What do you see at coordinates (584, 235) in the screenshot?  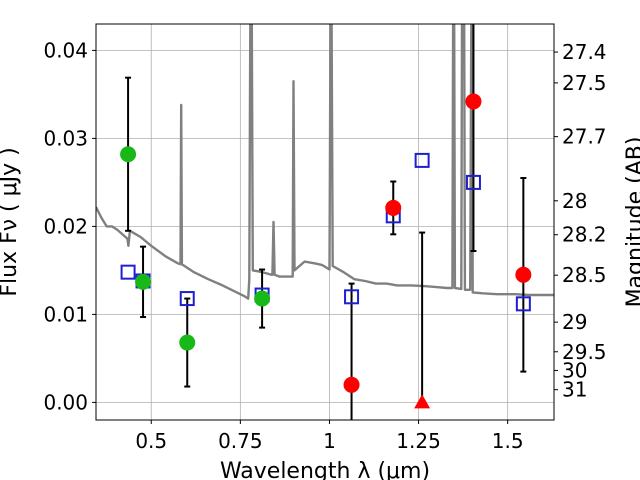 I see `y-right-tick-label: 28.2` at bounding box center [584, 235].